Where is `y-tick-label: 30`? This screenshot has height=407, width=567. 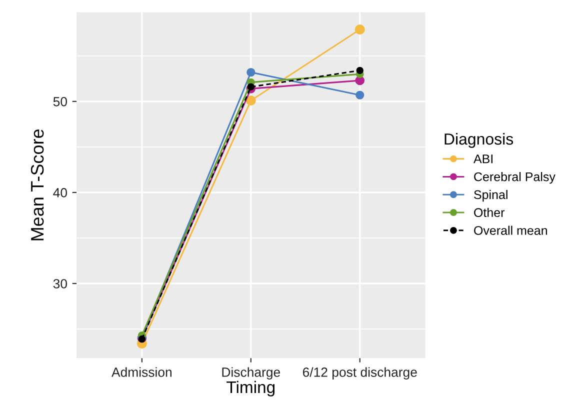
y-tick-label: 30 is located at coordinates (60, 283).